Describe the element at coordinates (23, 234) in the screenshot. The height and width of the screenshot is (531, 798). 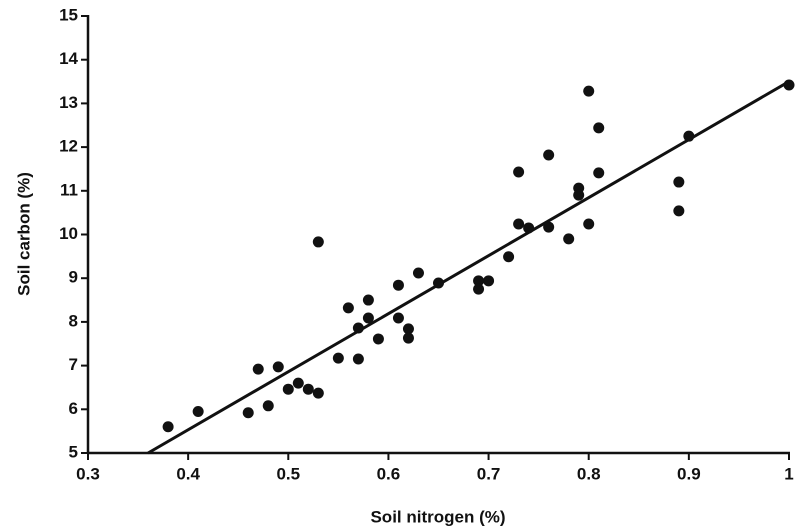
I see `y-axis-title: Soil carbon (%)` at that location.